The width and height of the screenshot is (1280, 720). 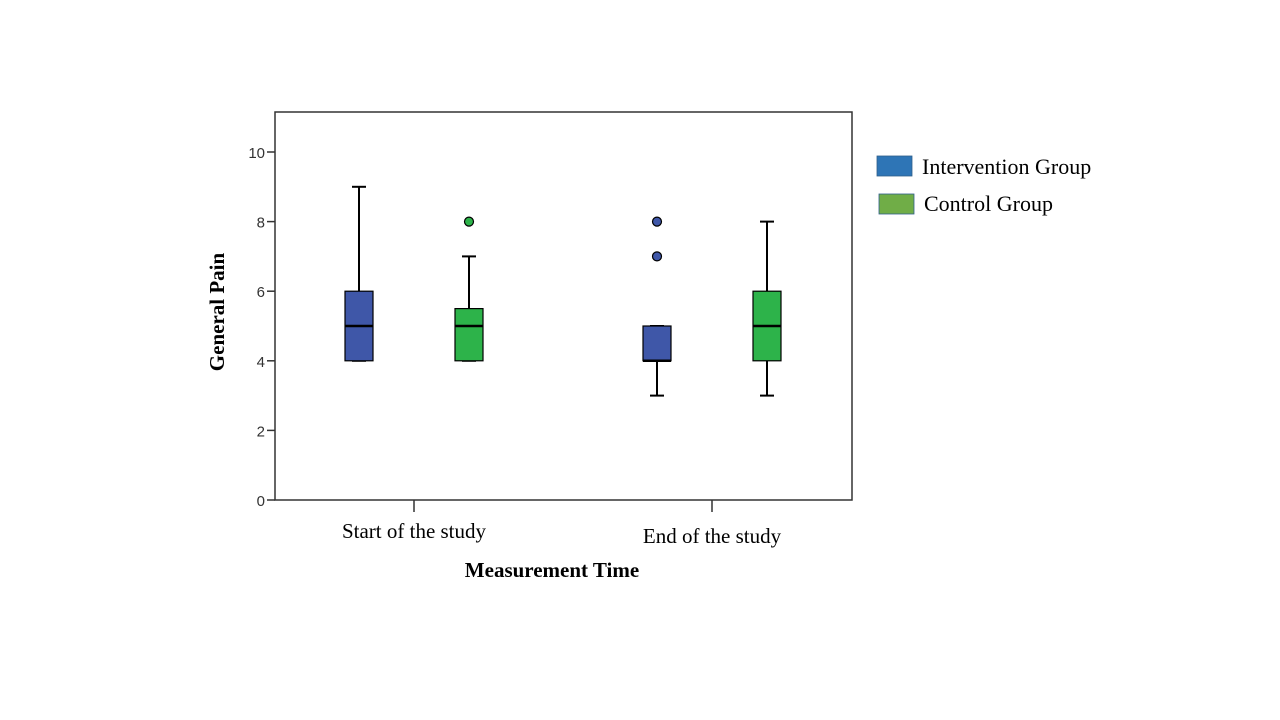 I want to click on y-tick-label: 2, so click(x=261, y=431).